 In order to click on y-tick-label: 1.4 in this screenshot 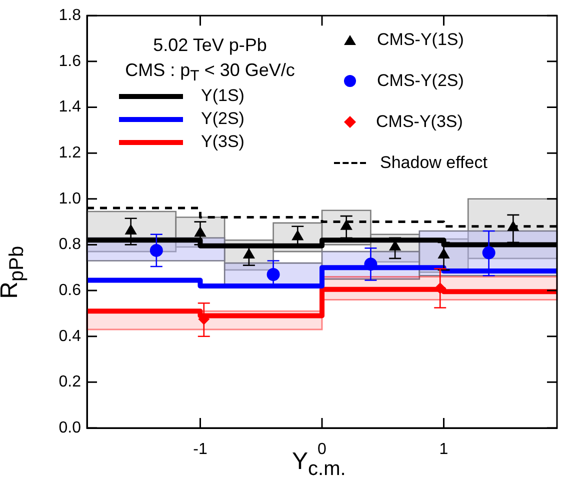, I will do `click(70, 107)`.